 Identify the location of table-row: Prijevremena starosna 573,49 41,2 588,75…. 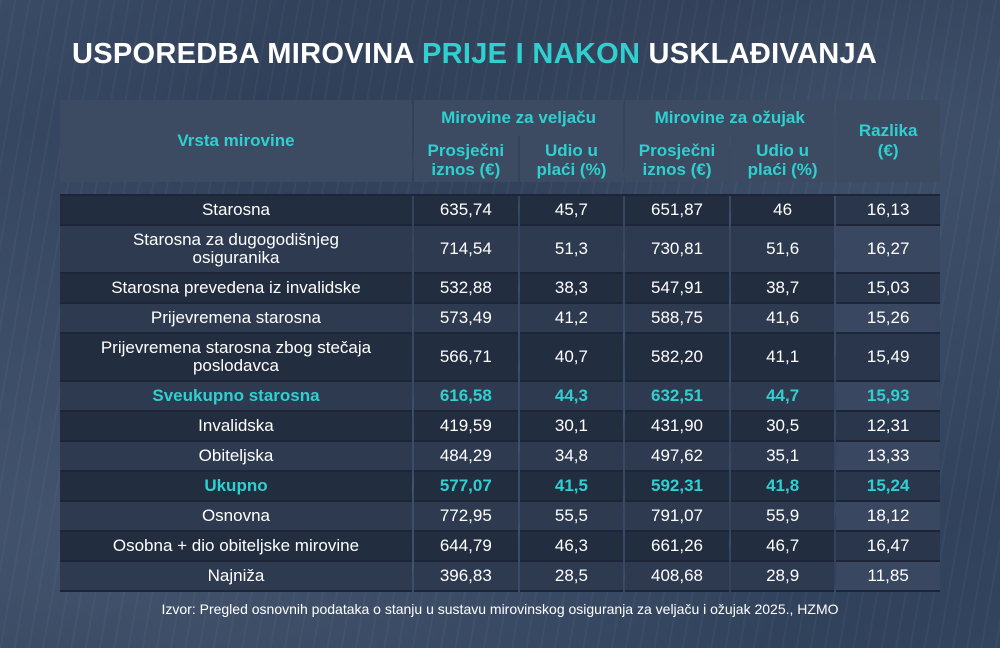
(500, 319).